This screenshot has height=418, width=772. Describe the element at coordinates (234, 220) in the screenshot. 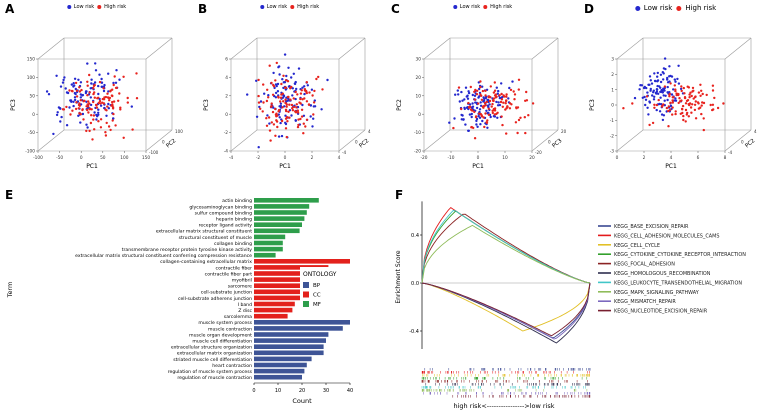

I see `go-term-label: heparin binding` at that location.